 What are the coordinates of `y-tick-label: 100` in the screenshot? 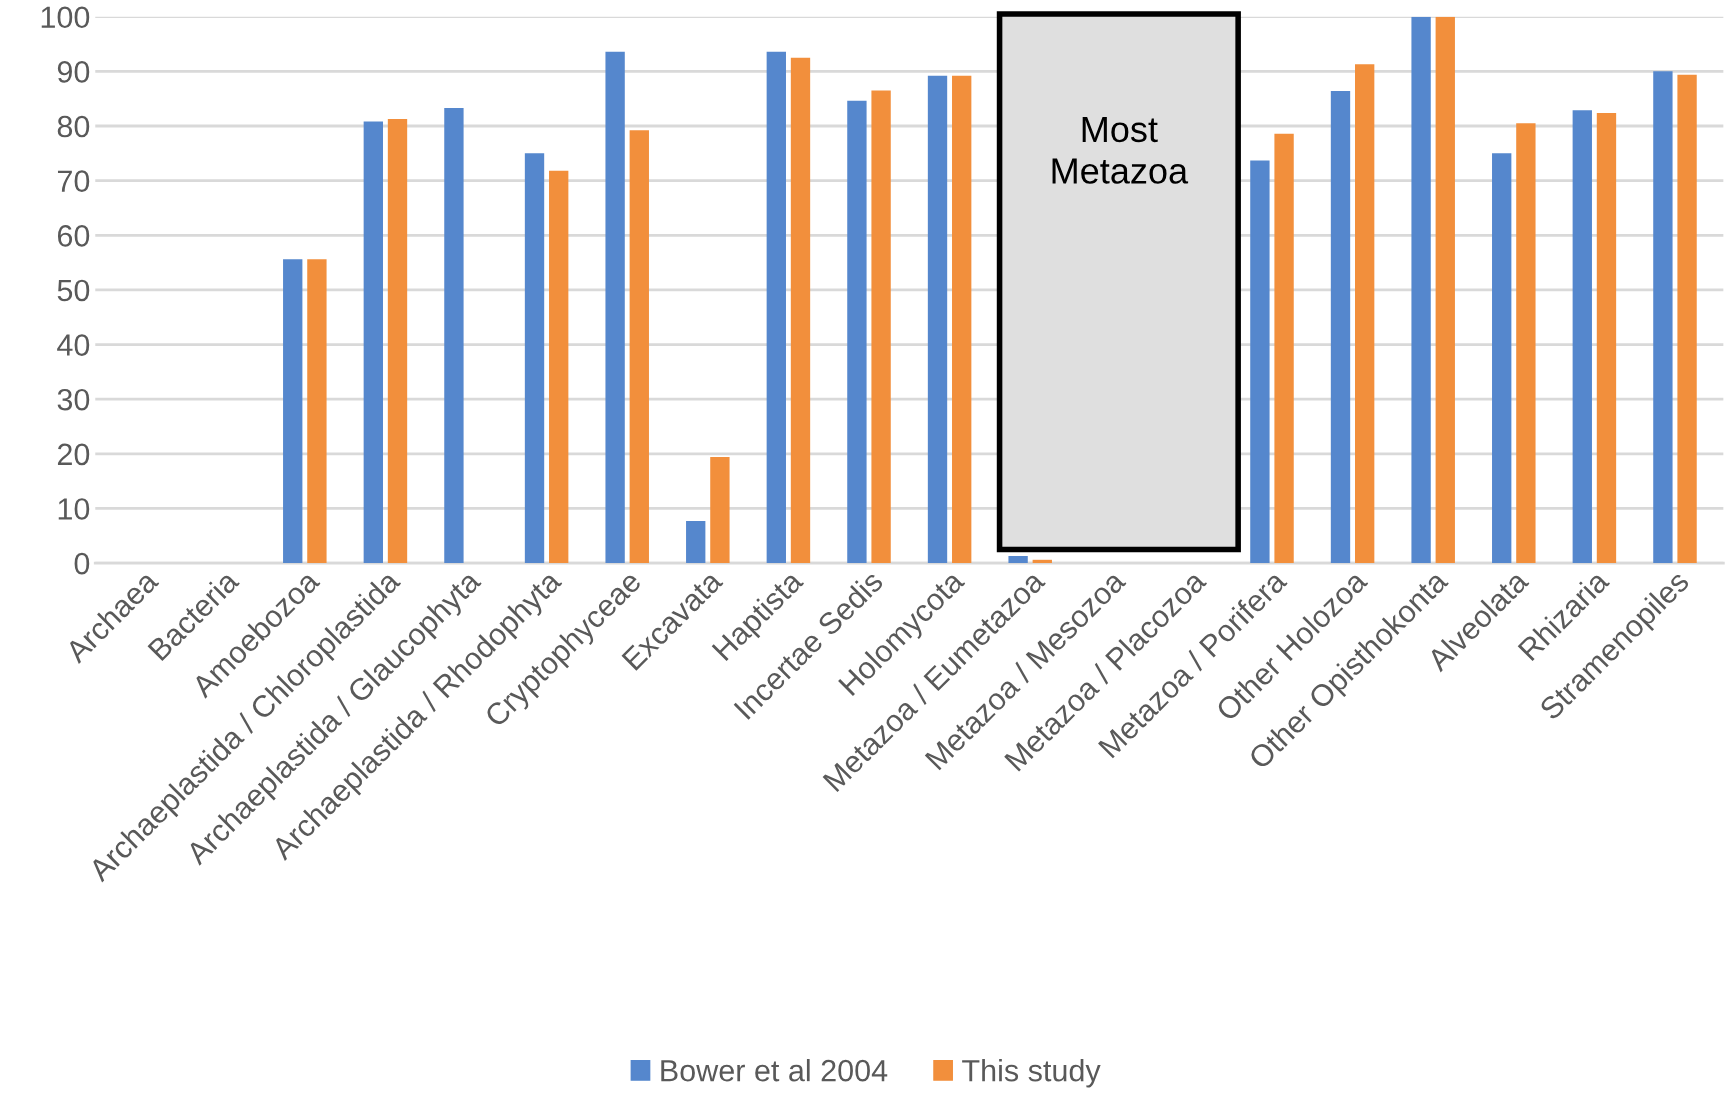 It's located at (65, 17).